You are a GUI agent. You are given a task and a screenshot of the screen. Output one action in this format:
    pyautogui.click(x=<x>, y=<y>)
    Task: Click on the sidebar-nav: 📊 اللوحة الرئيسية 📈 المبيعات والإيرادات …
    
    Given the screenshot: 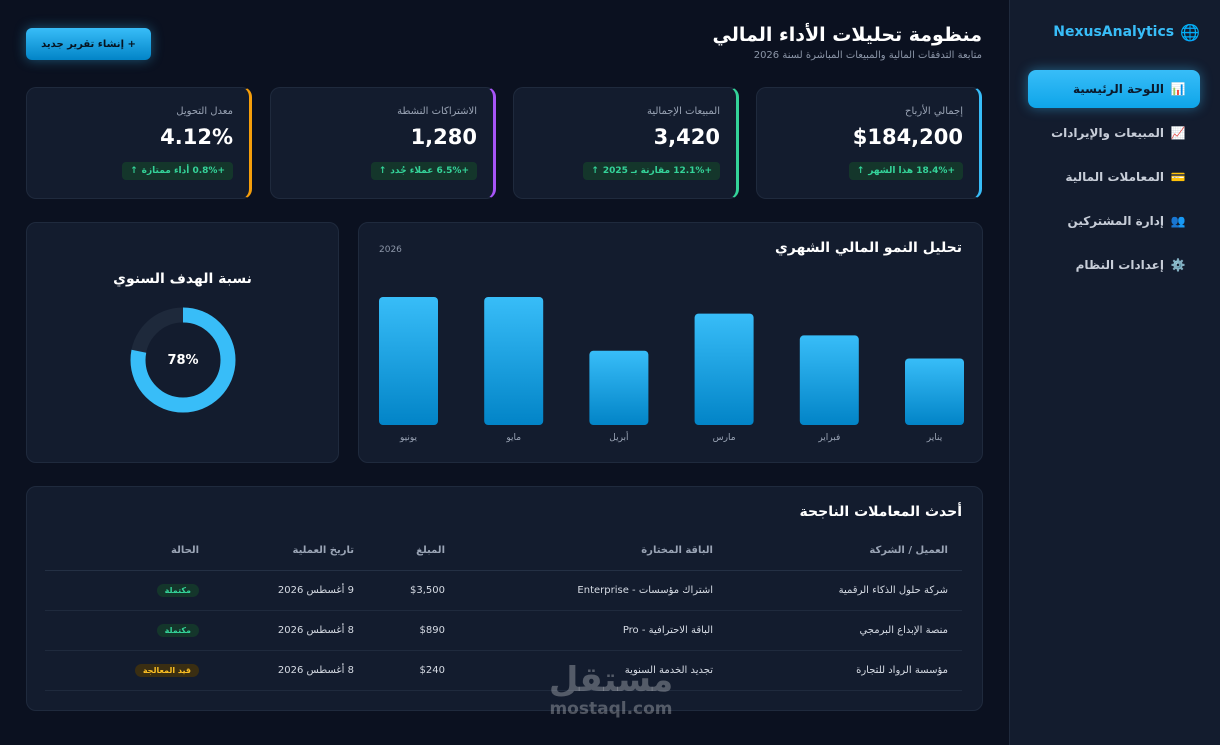 What is the action you would take?
    pyautogui.click(x=1114, y=180)
    